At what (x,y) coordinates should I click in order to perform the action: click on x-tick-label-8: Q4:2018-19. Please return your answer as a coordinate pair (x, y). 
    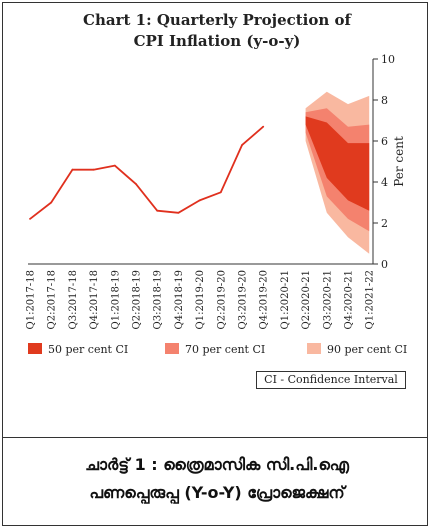
    Looking at the image, I should click on (179, 299).